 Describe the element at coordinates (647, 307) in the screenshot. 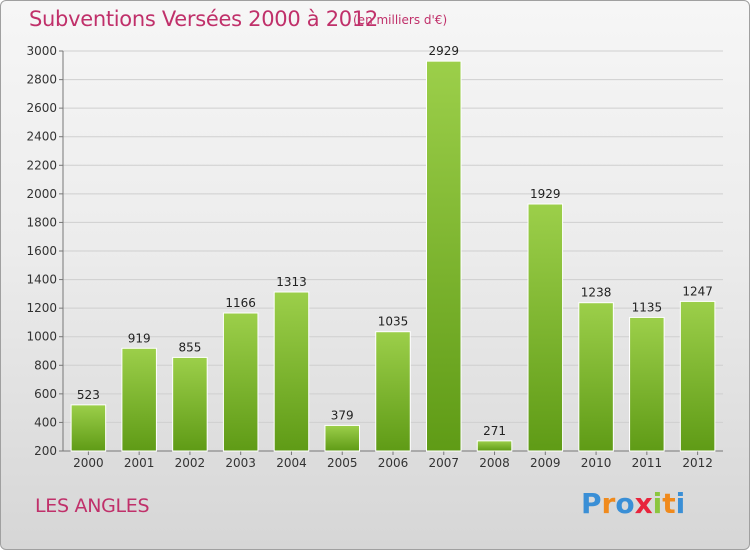

I see `data-label: 1135` at that location.